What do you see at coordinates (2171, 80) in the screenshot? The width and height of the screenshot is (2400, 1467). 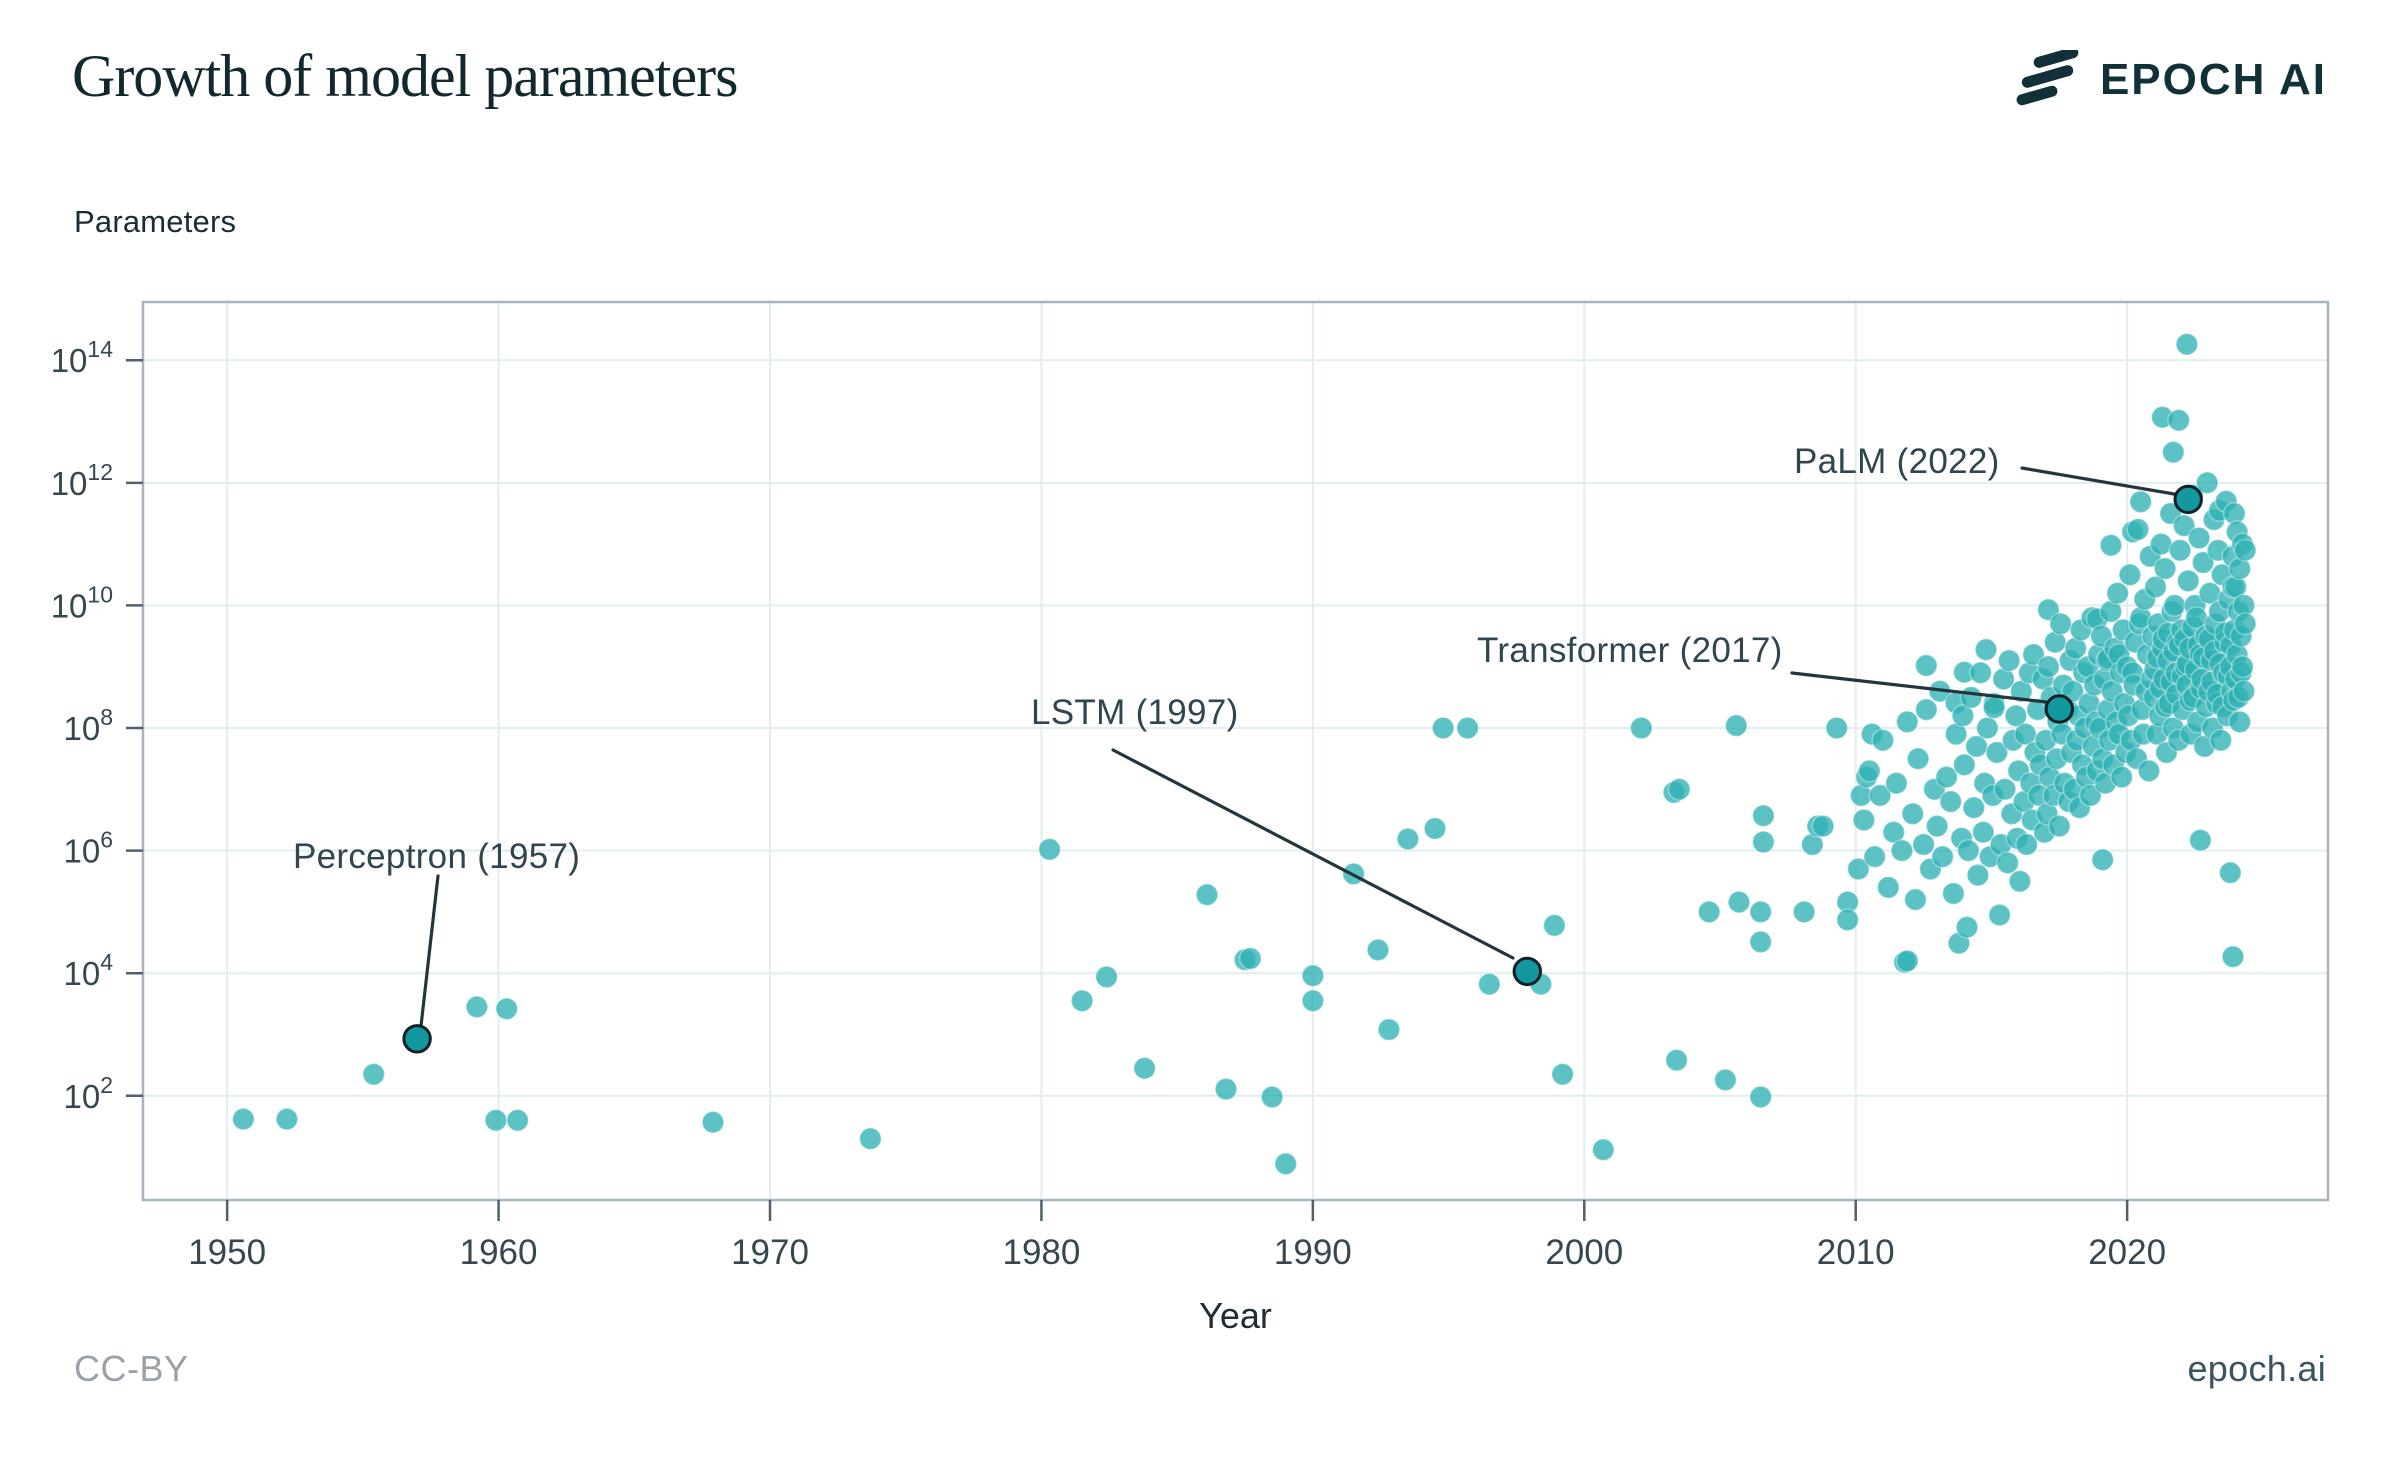 I see `epoch-ai-logo: EPOCH AI` at bounding box center [2171, 80].